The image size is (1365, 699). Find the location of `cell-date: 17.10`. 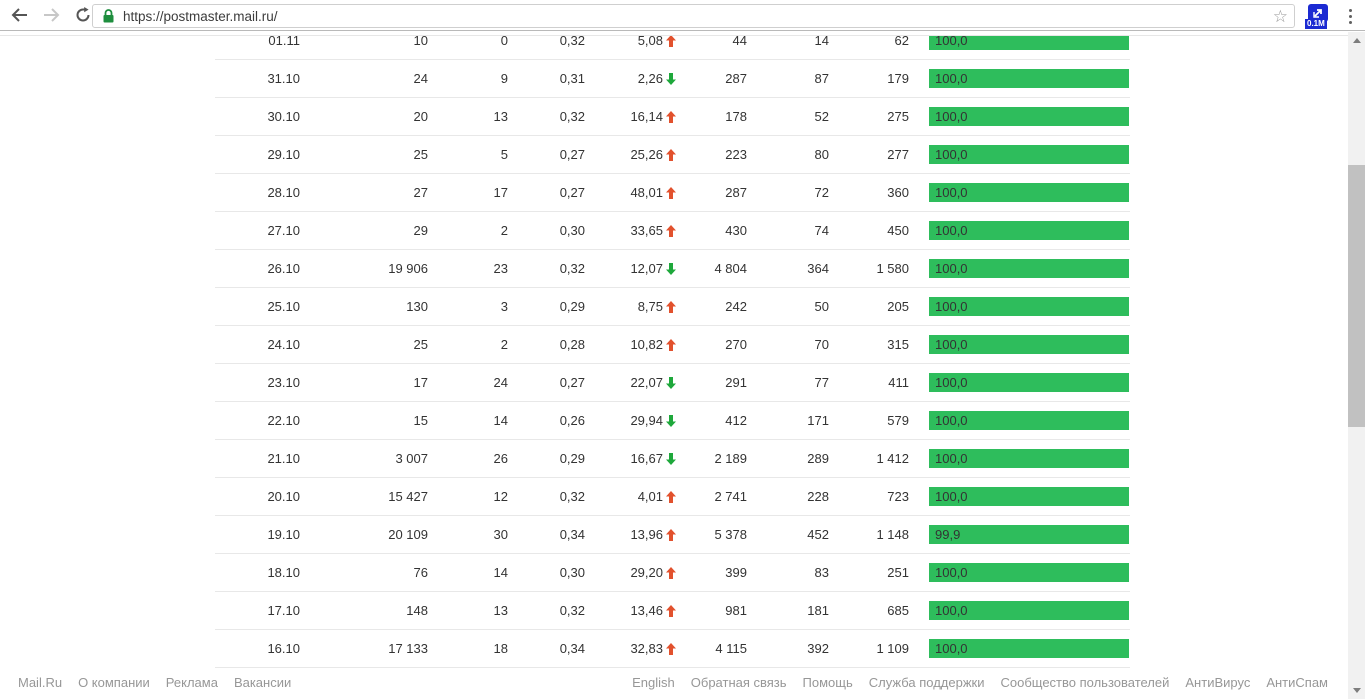

cell-date: 17.10 is located at coordinates (283, 610).